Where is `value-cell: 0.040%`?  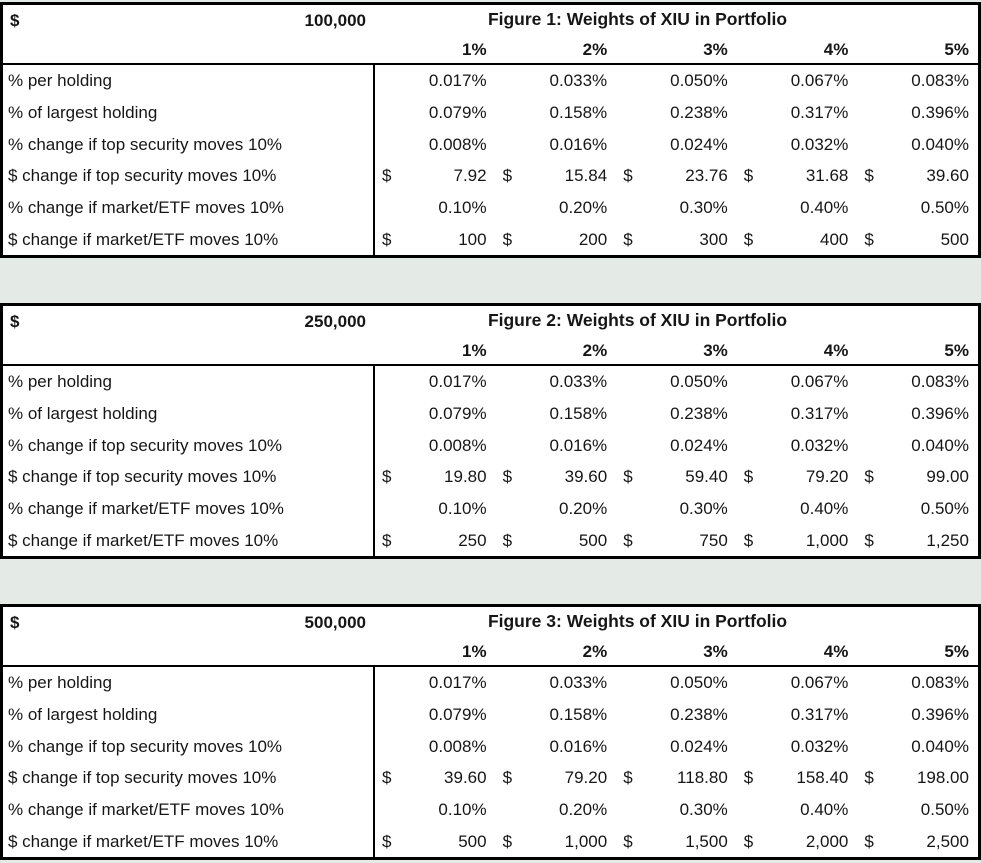 value-cell: 0.040% is located at coordinates (917, 445).